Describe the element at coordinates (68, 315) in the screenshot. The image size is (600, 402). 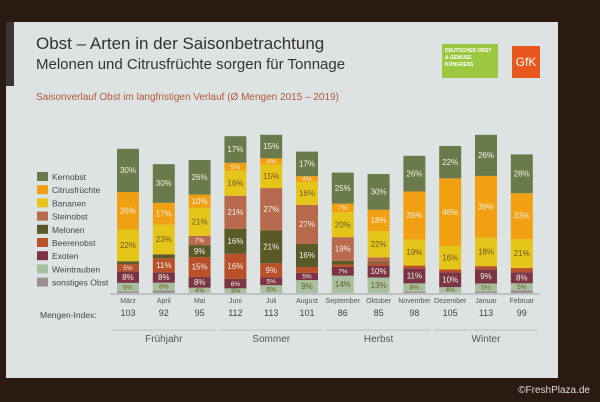
I see `index-label: Mengen-Index:` at that location.